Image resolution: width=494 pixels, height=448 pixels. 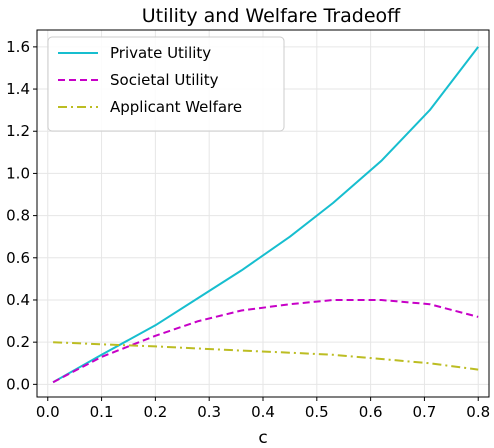 What do you see at coordinates (18, 131) in the screenshot?
I see `y-tick-label: 1.2` at bounding box center [18, 131].